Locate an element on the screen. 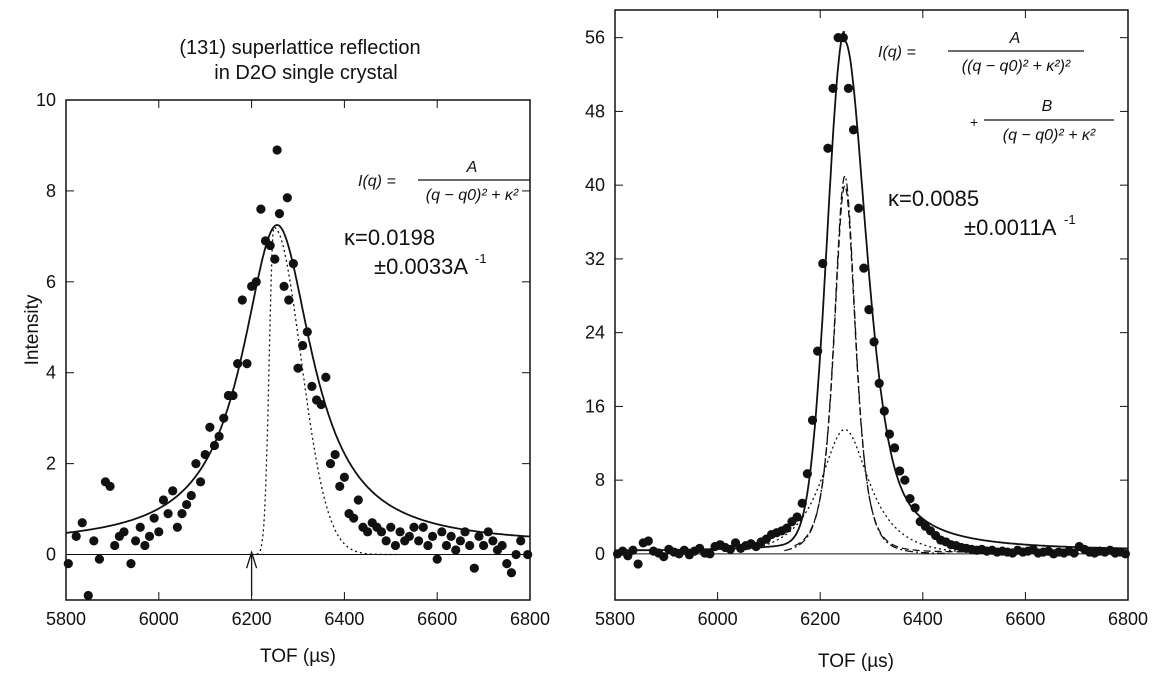 Image resolution: width=1163 pixels, height=683 pixels. right-x-tick-label: 6800 is located at coordinates (1128, 619).